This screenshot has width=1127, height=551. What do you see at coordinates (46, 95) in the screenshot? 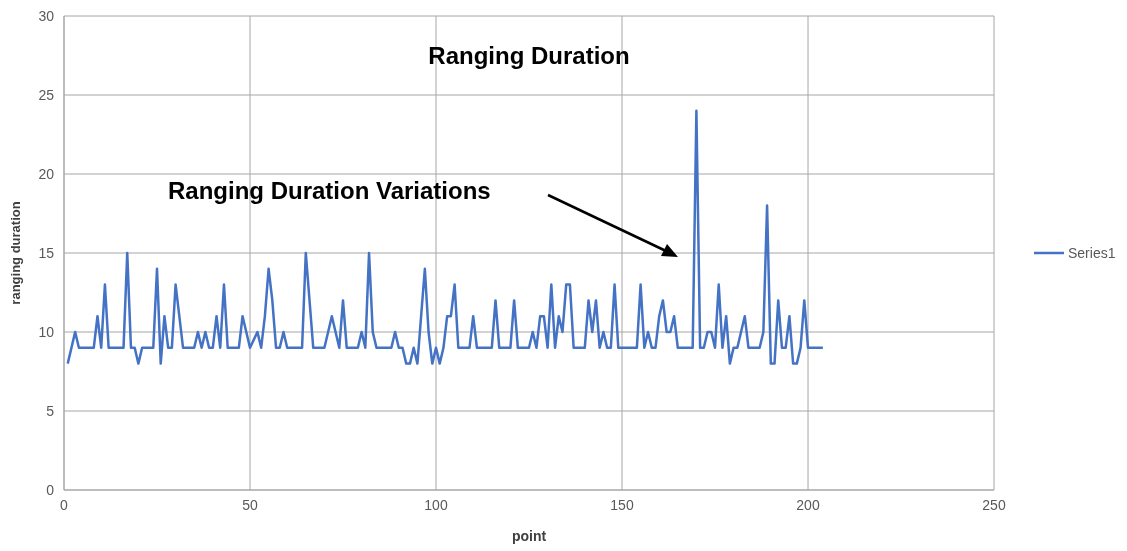
I see `y-tick-label: 25` at bounding box center [46, 95].